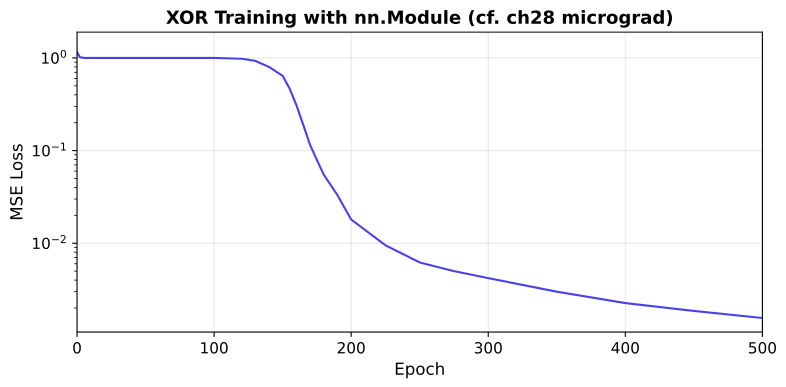  What do you see at coordinates (16, 182) in the screenshot?
I see `y-axis-title: MSE Loss` at bounding box center [16, 182].